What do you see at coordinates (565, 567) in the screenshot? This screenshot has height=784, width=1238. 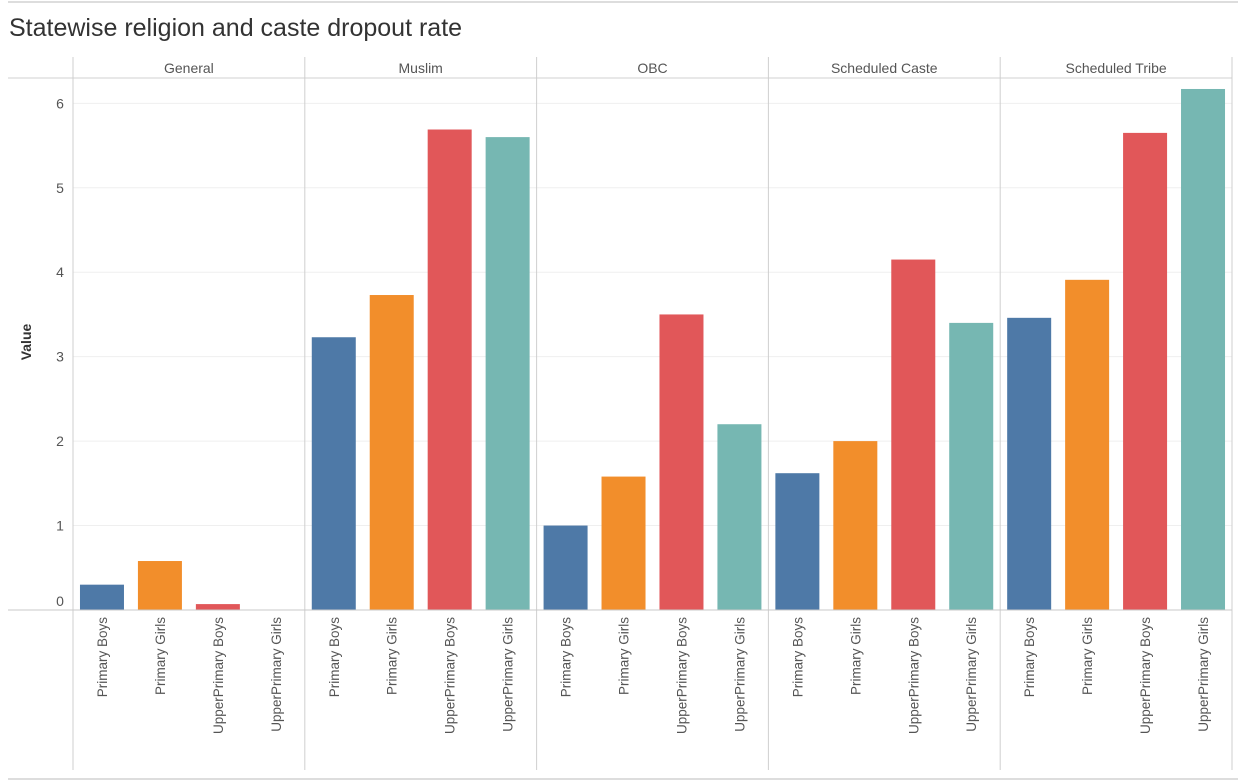 I see `bar-obc-primary-boys` at bounding box center [565, 567].